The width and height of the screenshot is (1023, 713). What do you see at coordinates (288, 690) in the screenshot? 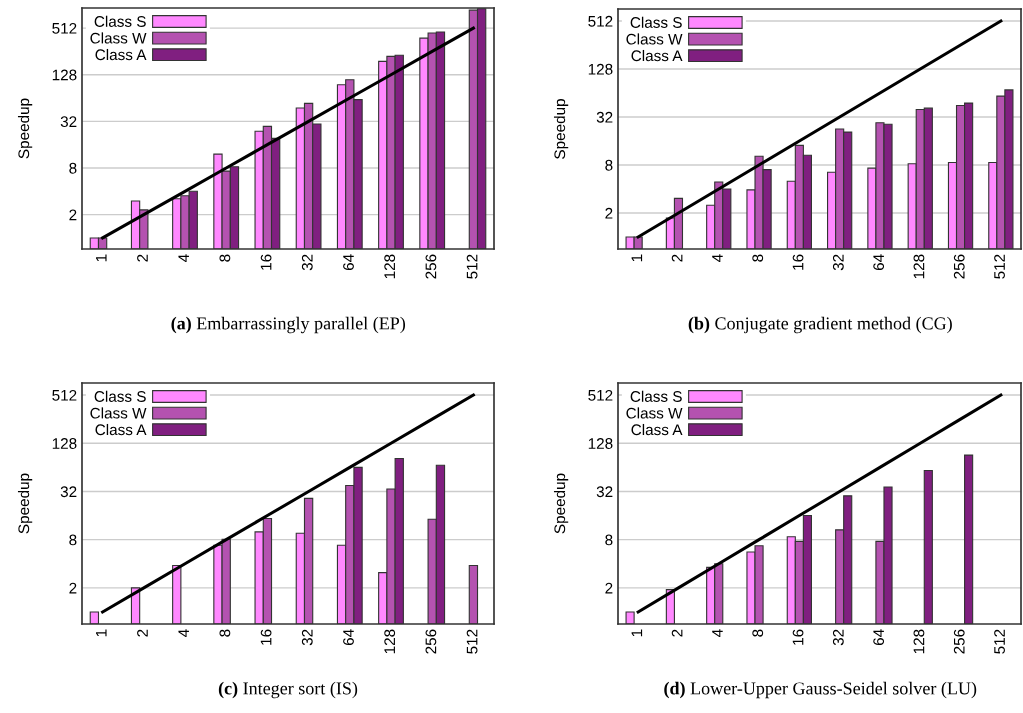
I see `text: (c) Integer sort (IS)` at bounding box center [288, 690].